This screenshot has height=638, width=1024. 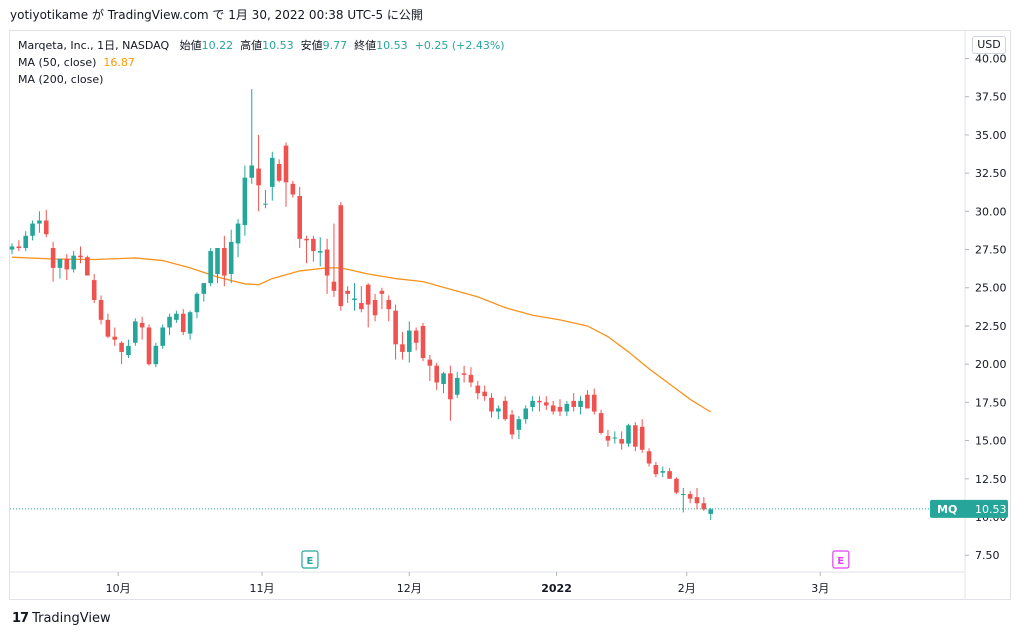 What do you see at coordinates (687, 588) in the screenshot?
I see `x-tick-label: 2月` at bounding box center [687, 588].